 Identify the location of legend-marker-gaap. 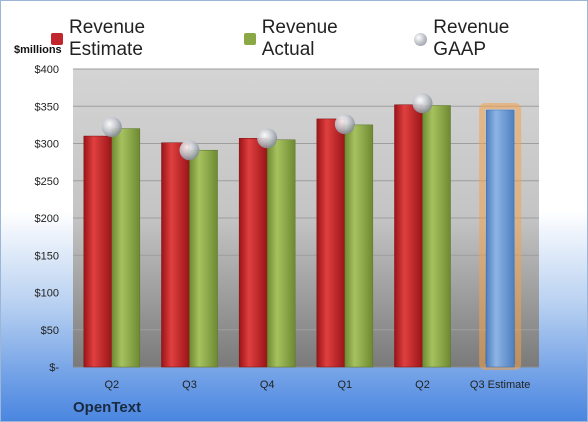
(421, 39).